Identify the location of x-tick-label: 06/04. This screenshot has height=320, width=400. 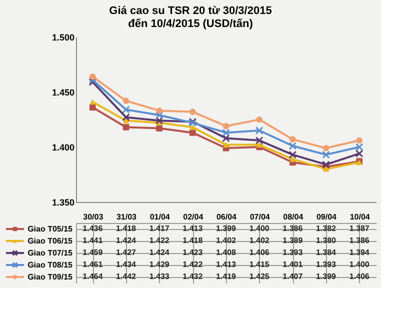
(227, 217).